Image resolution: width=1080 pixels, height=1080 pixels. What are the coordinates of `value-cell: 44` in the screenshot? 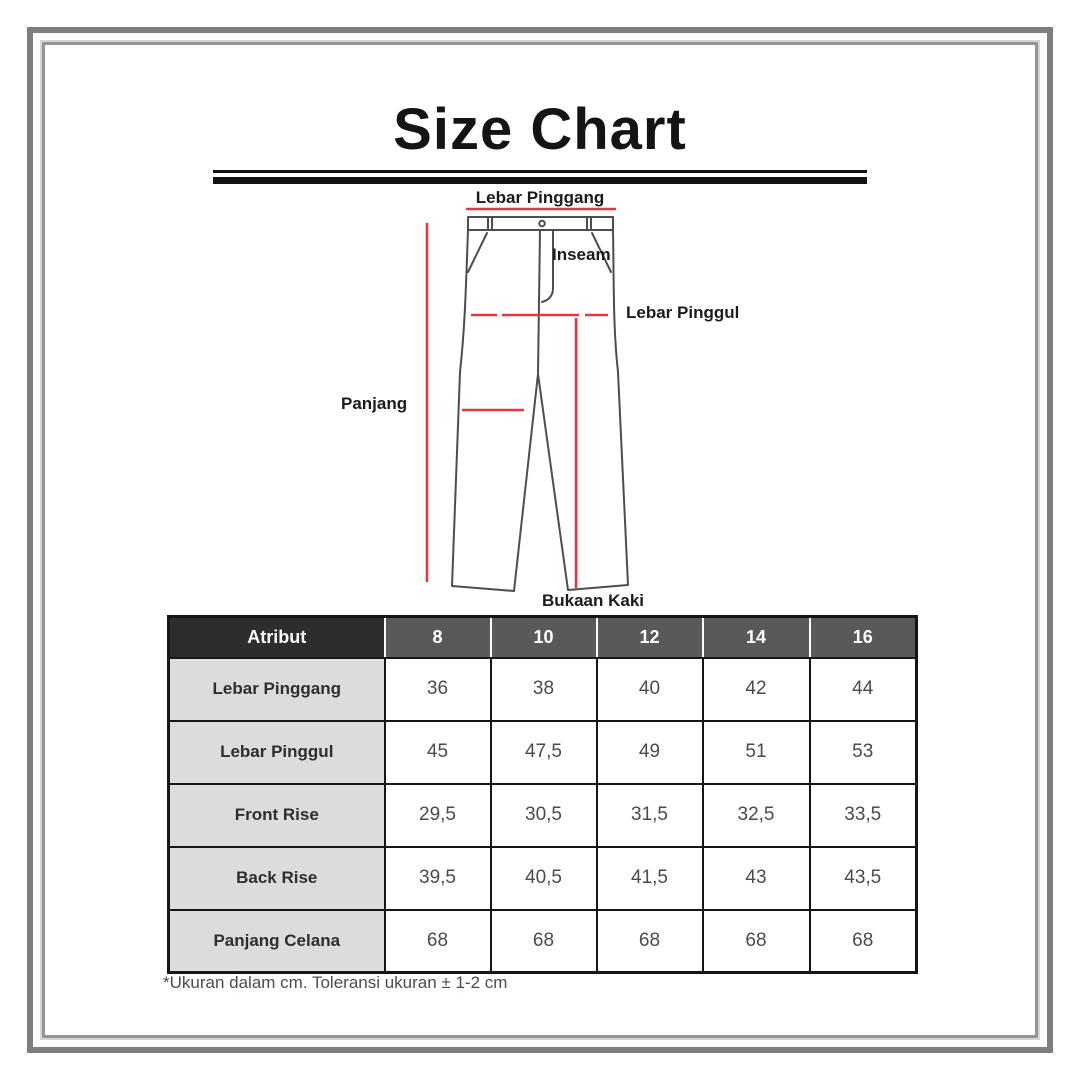 It's located at (863, 689).